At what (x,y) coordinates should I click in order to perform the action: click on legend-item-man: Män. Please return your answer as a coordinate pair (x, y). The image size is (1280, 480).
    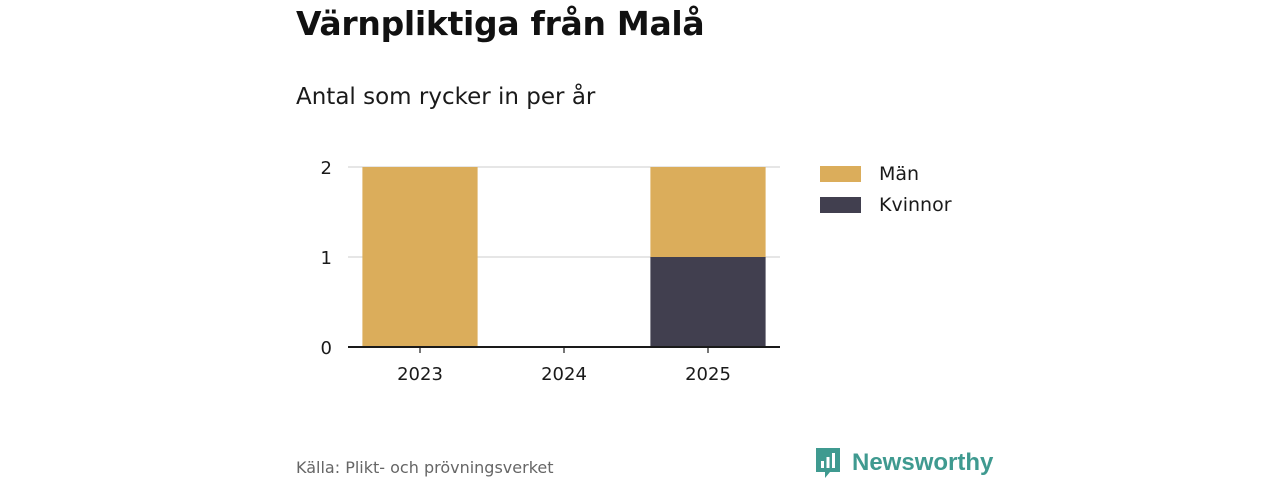
    Looking at the image, I should click on (886, 173).